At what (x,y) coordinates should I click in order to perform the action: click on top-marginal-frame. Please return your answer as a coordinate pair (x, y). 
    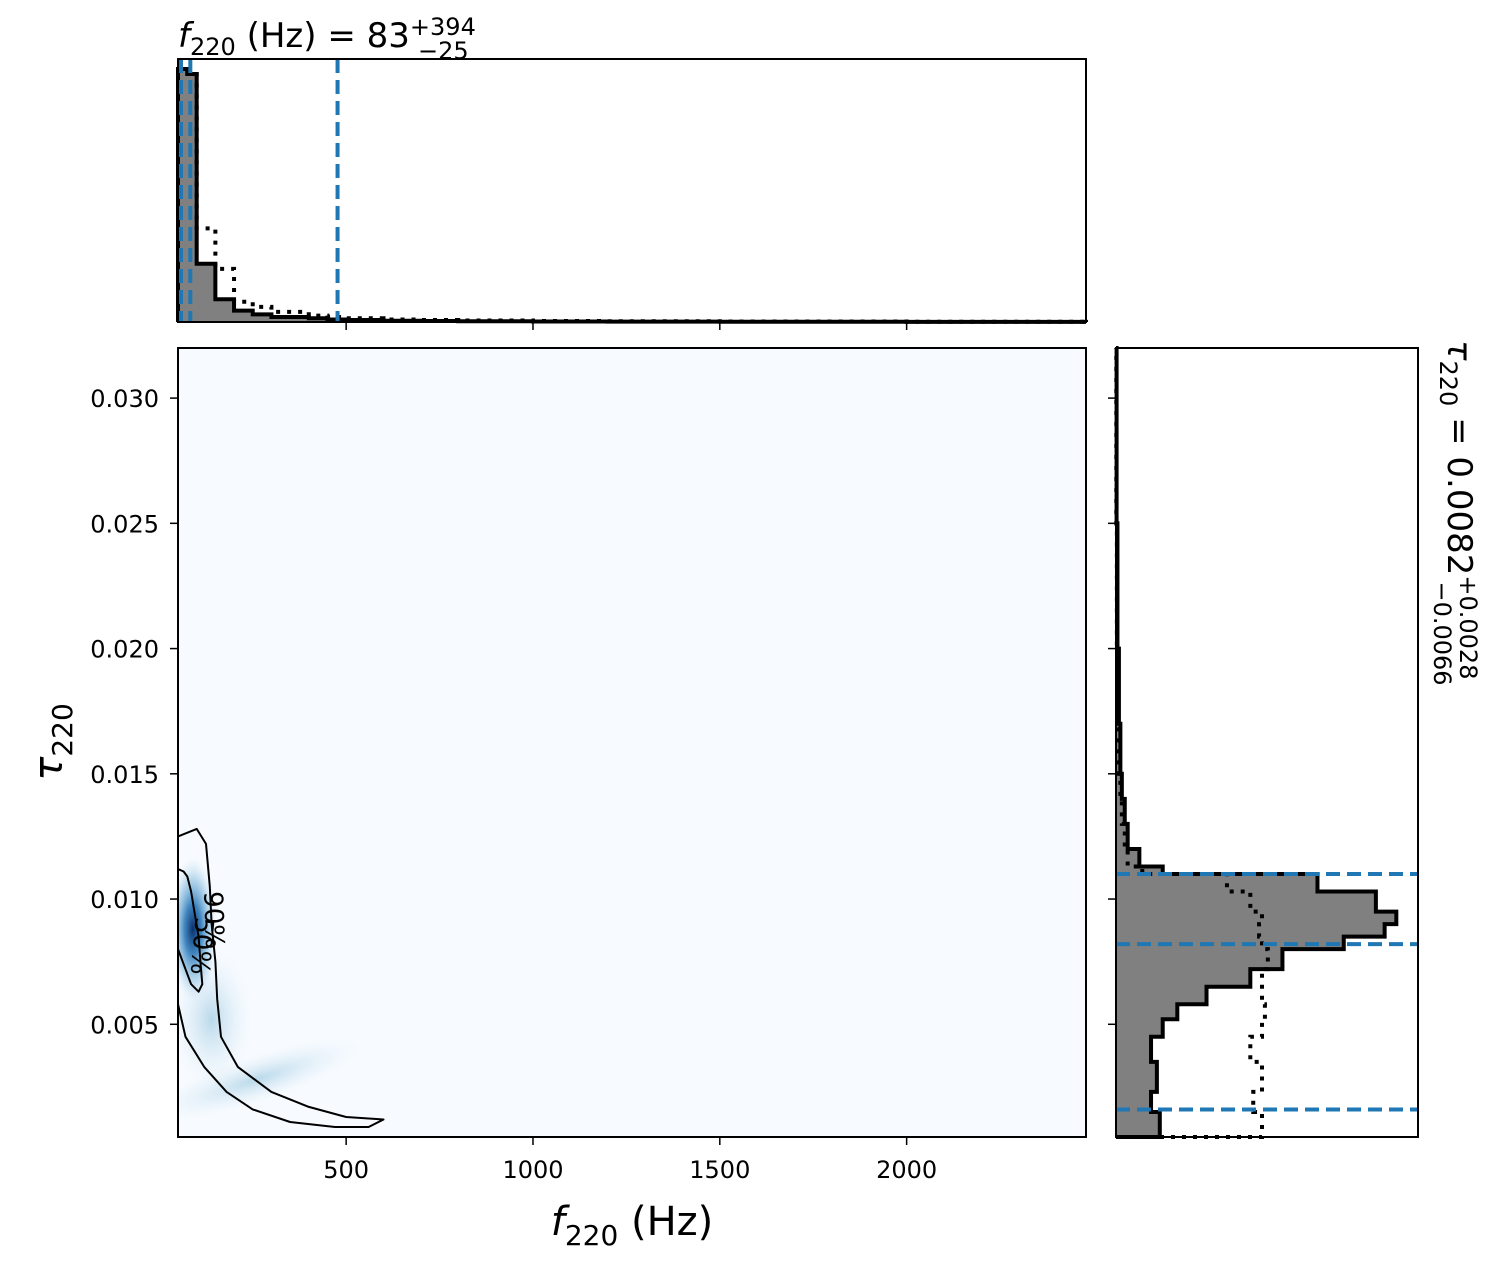
    Looking at the image, I should click on (632, 190).